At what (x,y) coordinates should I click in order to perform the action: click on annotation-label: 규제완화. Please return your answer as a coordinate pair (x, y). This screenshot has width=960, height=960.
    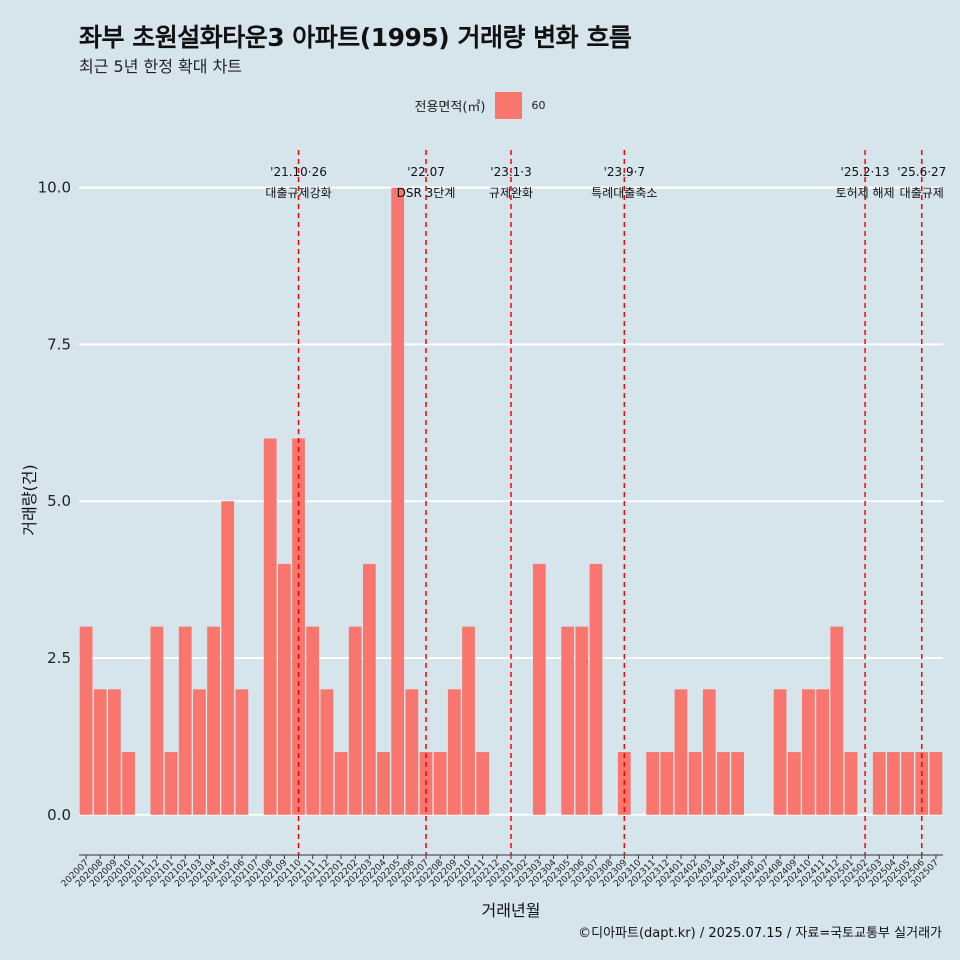
    Looking at the image, I should click on (511, 193).